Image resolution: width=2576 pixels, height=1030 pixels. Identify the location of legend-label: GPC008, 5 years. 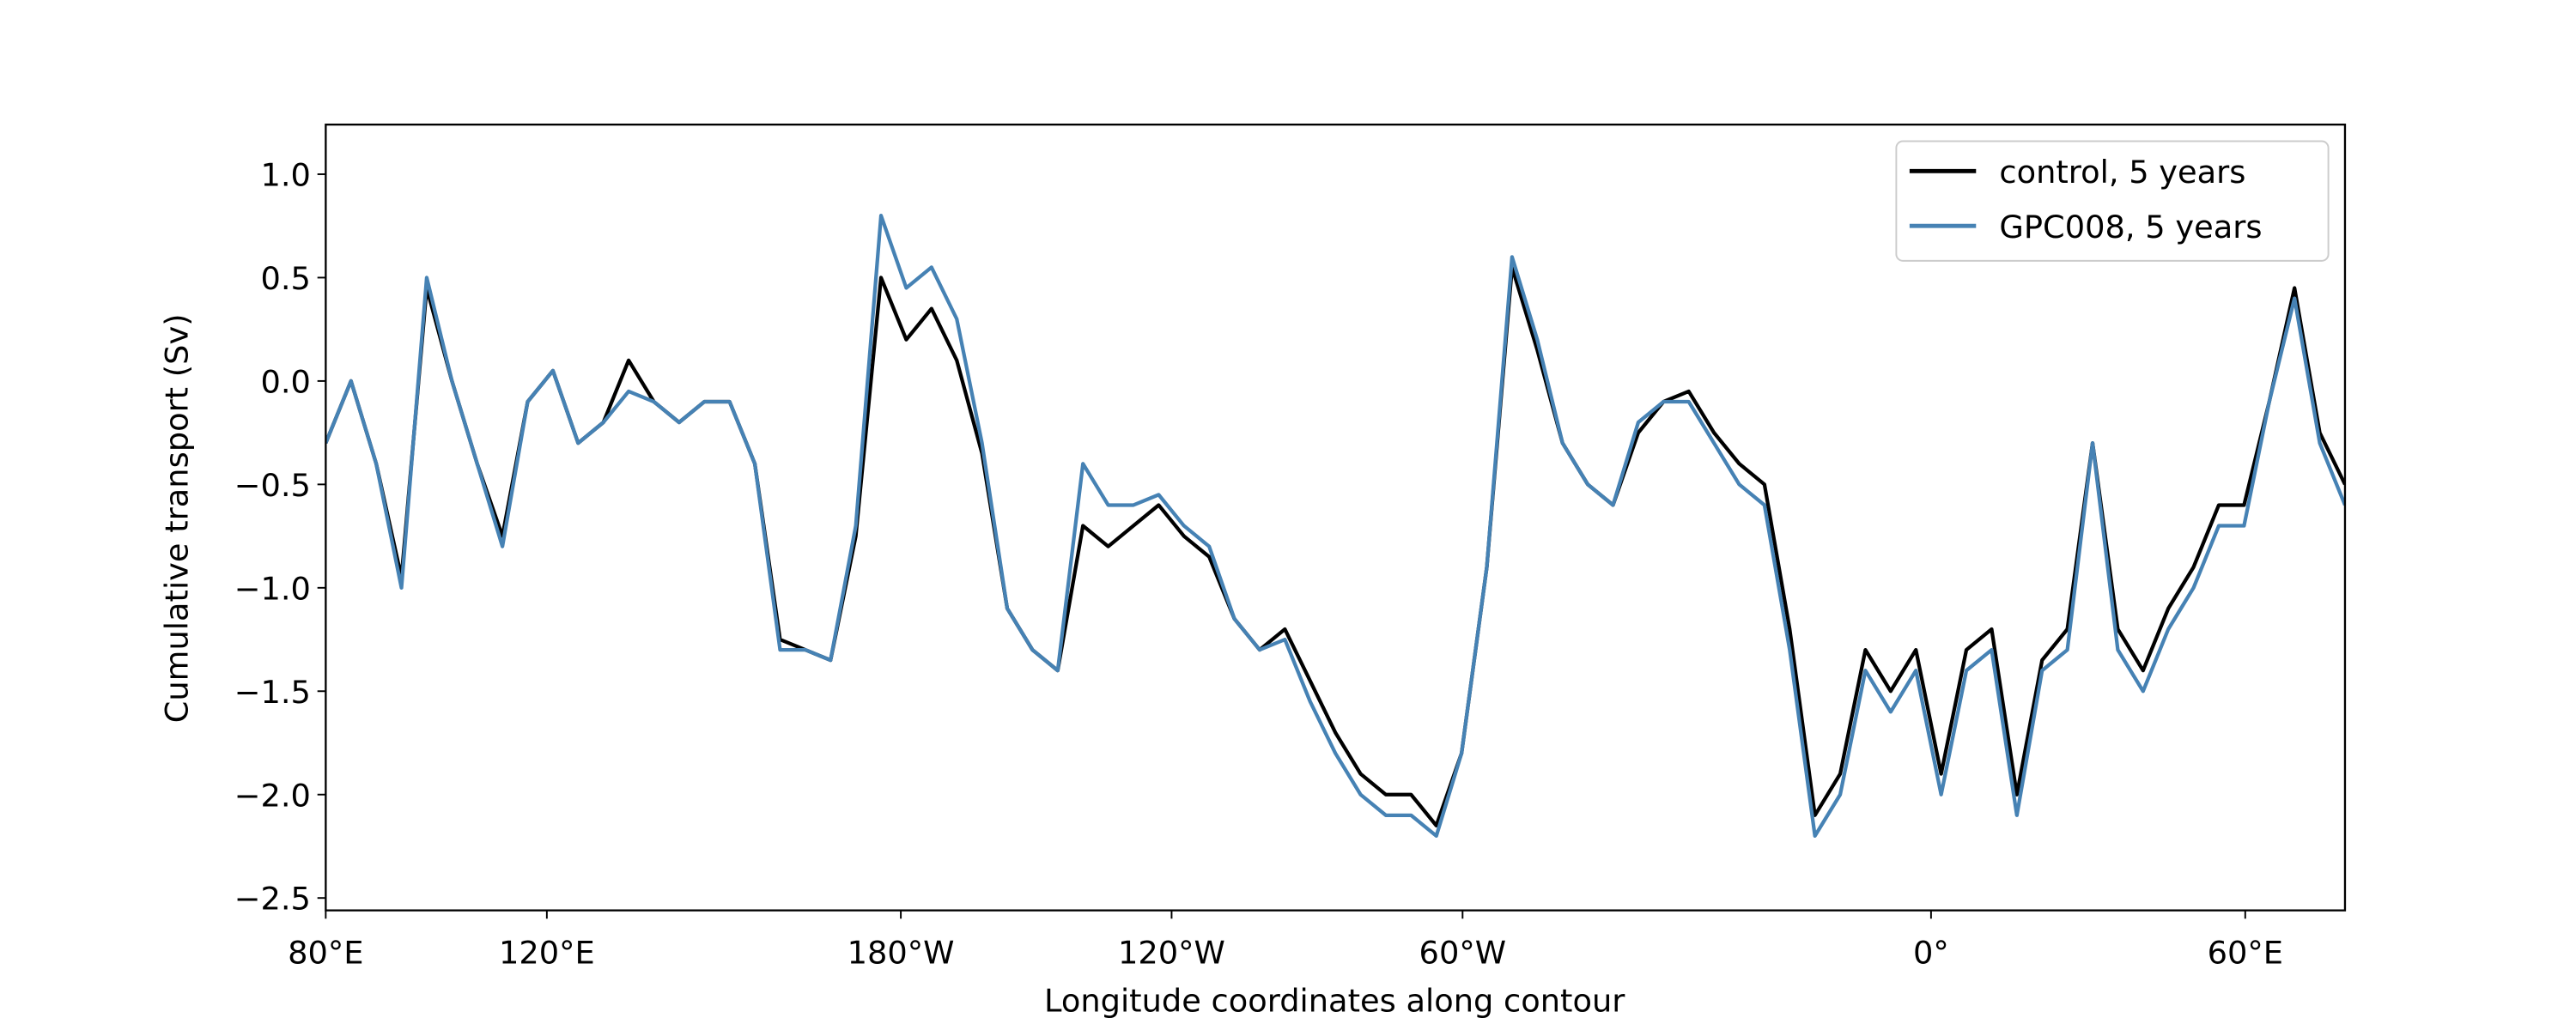
(2130, 227).